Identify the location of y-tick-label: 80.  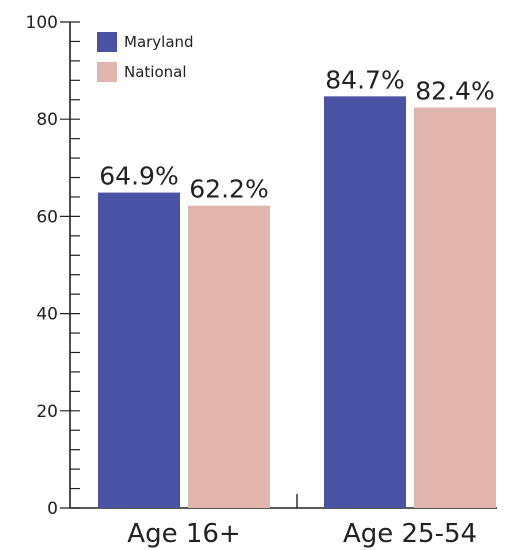
(47, 120).